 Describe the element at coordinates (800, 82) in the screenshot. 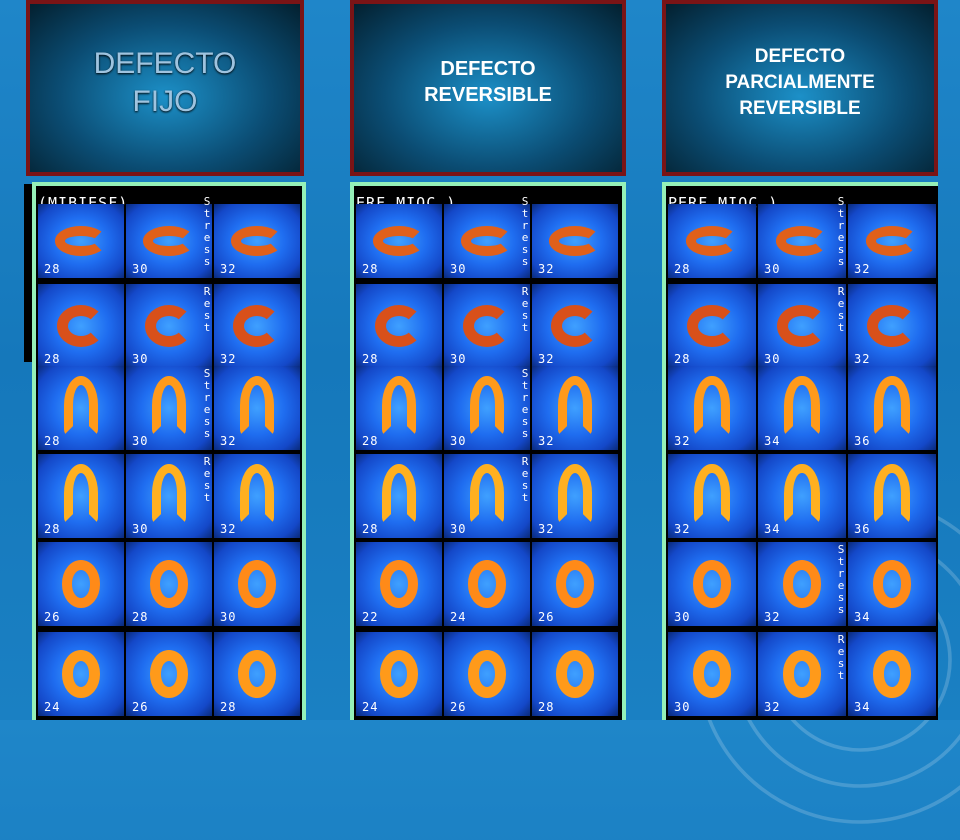

I see `header-title: DEFECTO PARCIALMENTE REVERSIBLE` at that location.